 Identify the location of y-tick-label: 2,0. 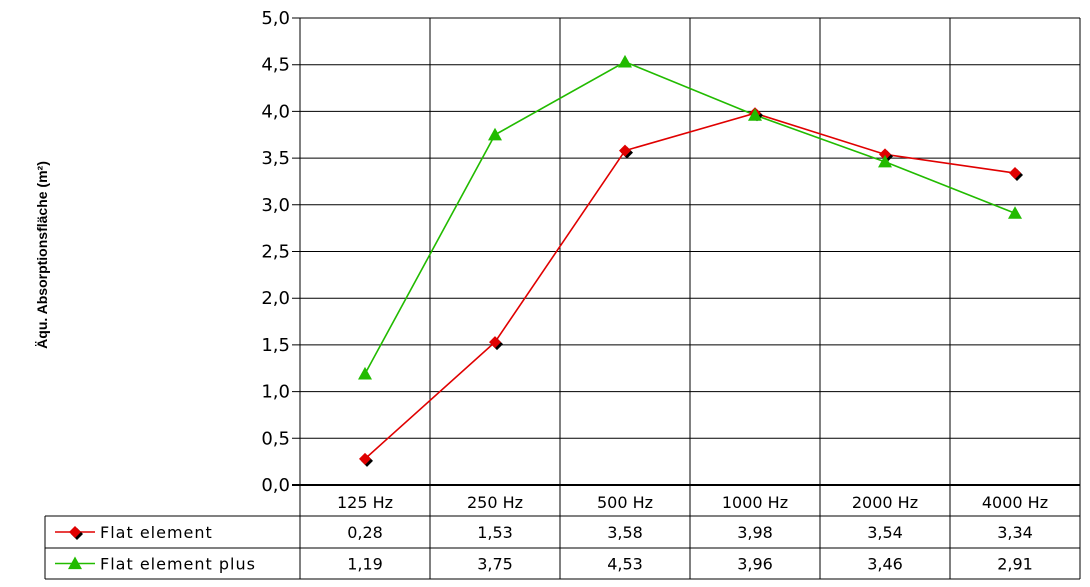
(275, 298).